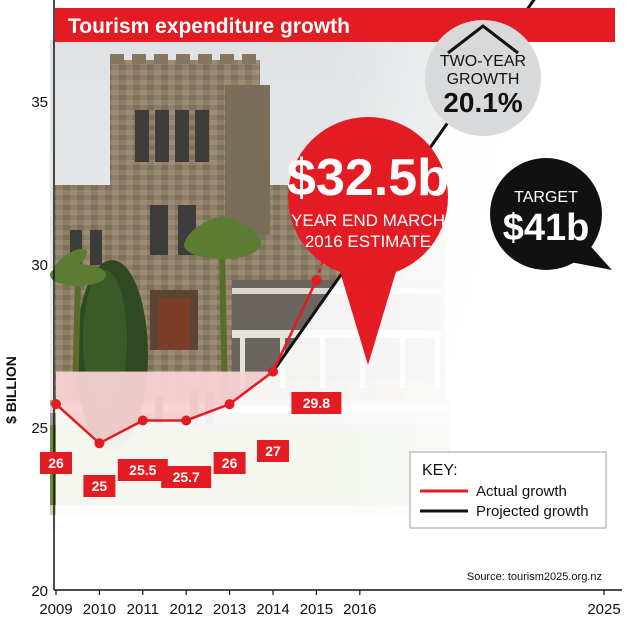  What do you see at coordinates (368, 220) in the screenshot?
I see `estimate-line1: YEAR END MARCH` at bounding box center [368, 220].